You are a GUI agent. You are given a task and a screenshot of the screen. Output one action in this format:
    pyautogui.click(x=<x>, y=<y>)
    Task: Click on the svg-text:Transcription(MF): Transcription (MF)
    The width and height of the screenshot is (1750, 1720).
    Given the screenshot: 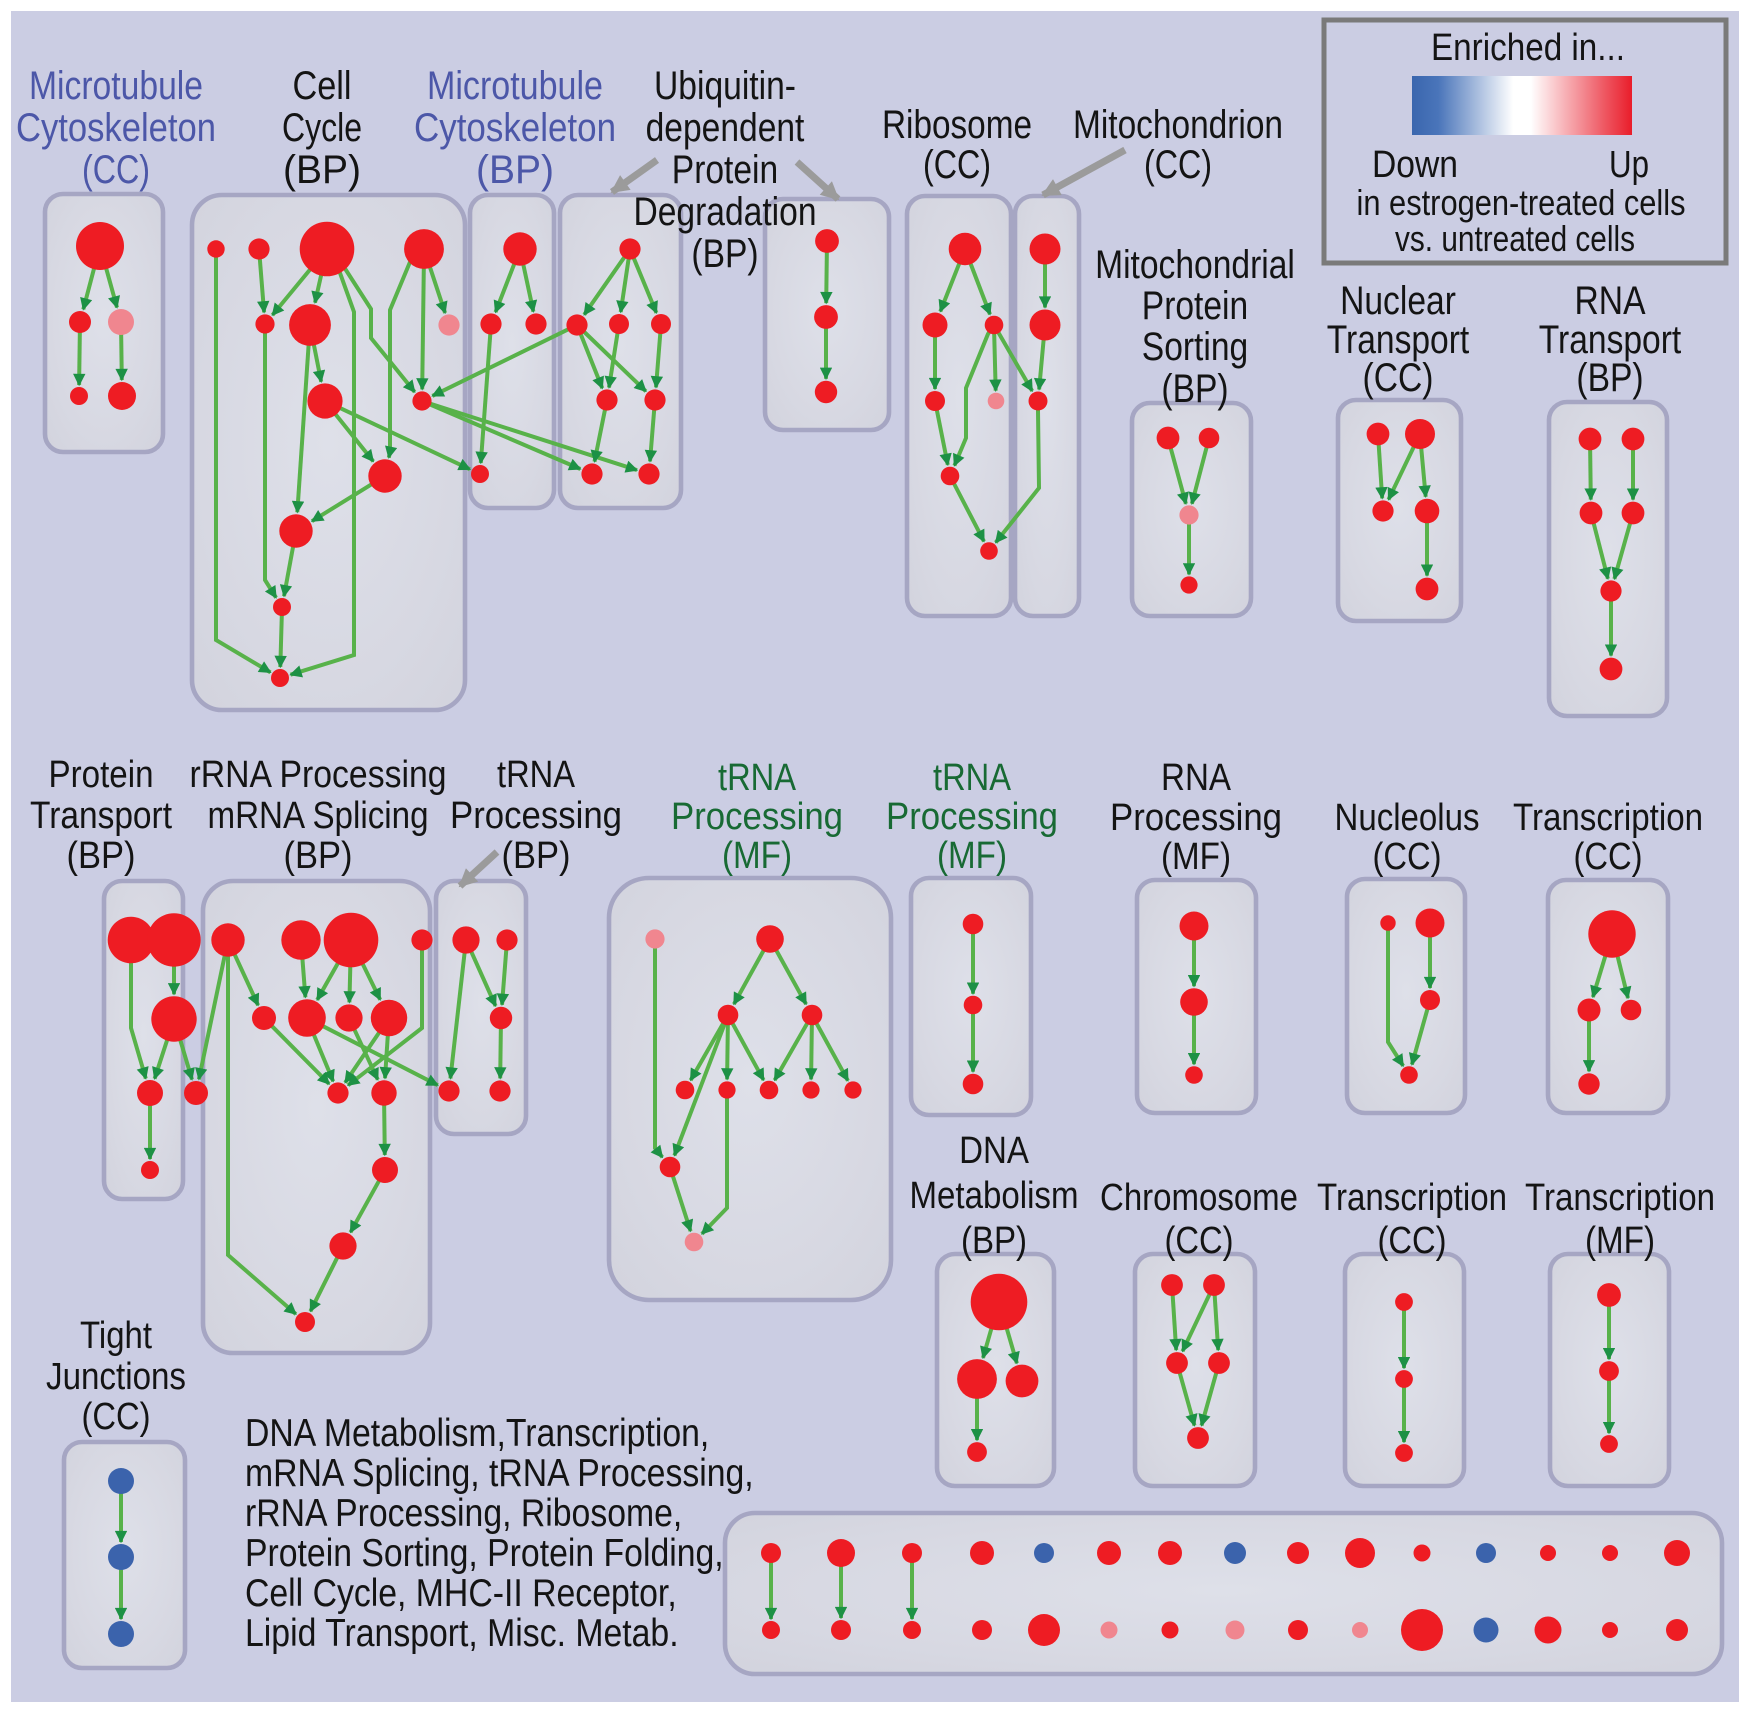 What is the action you would take?
    pyautogui.click(x=1620, y=1219)
    